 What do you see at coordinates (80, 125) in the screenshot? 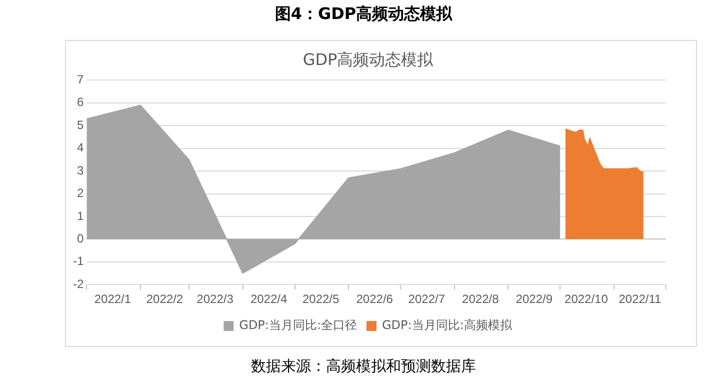
I see `y-tick-label: 5` at bounding box center [80, 125].